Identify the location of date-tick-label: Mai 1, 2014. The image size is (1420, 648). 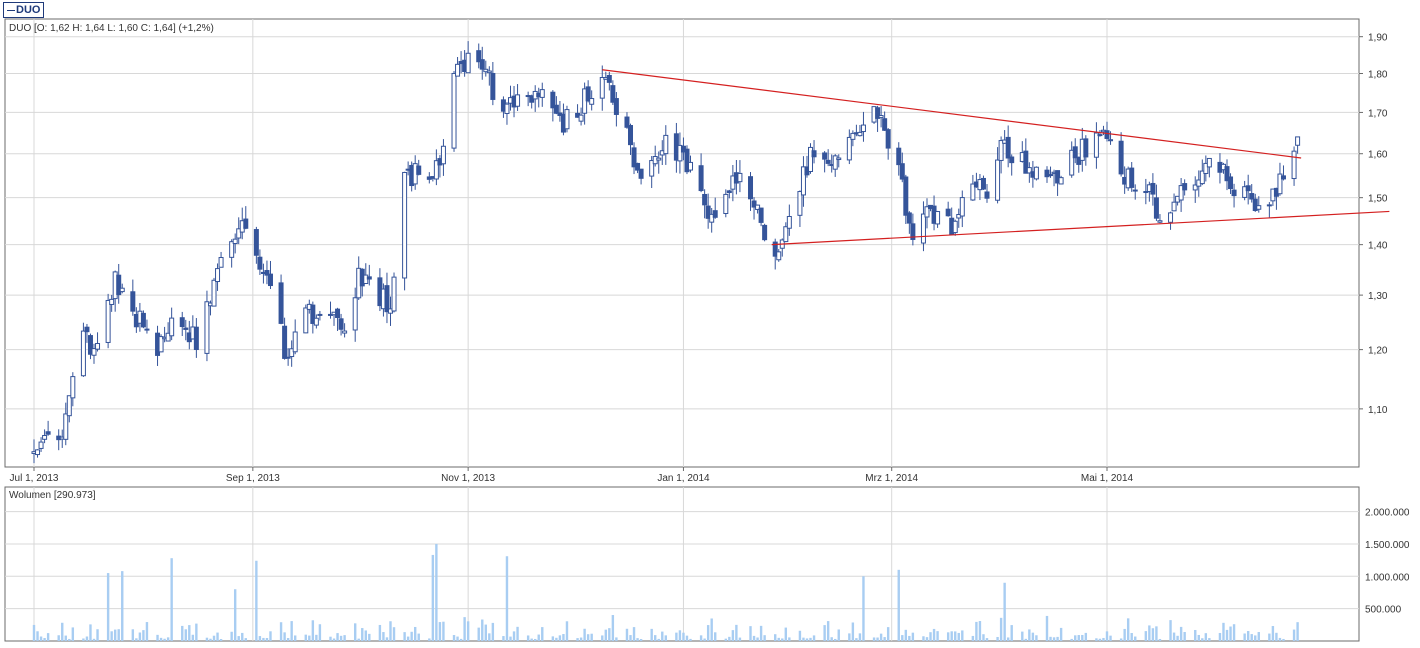
(1107, 478).